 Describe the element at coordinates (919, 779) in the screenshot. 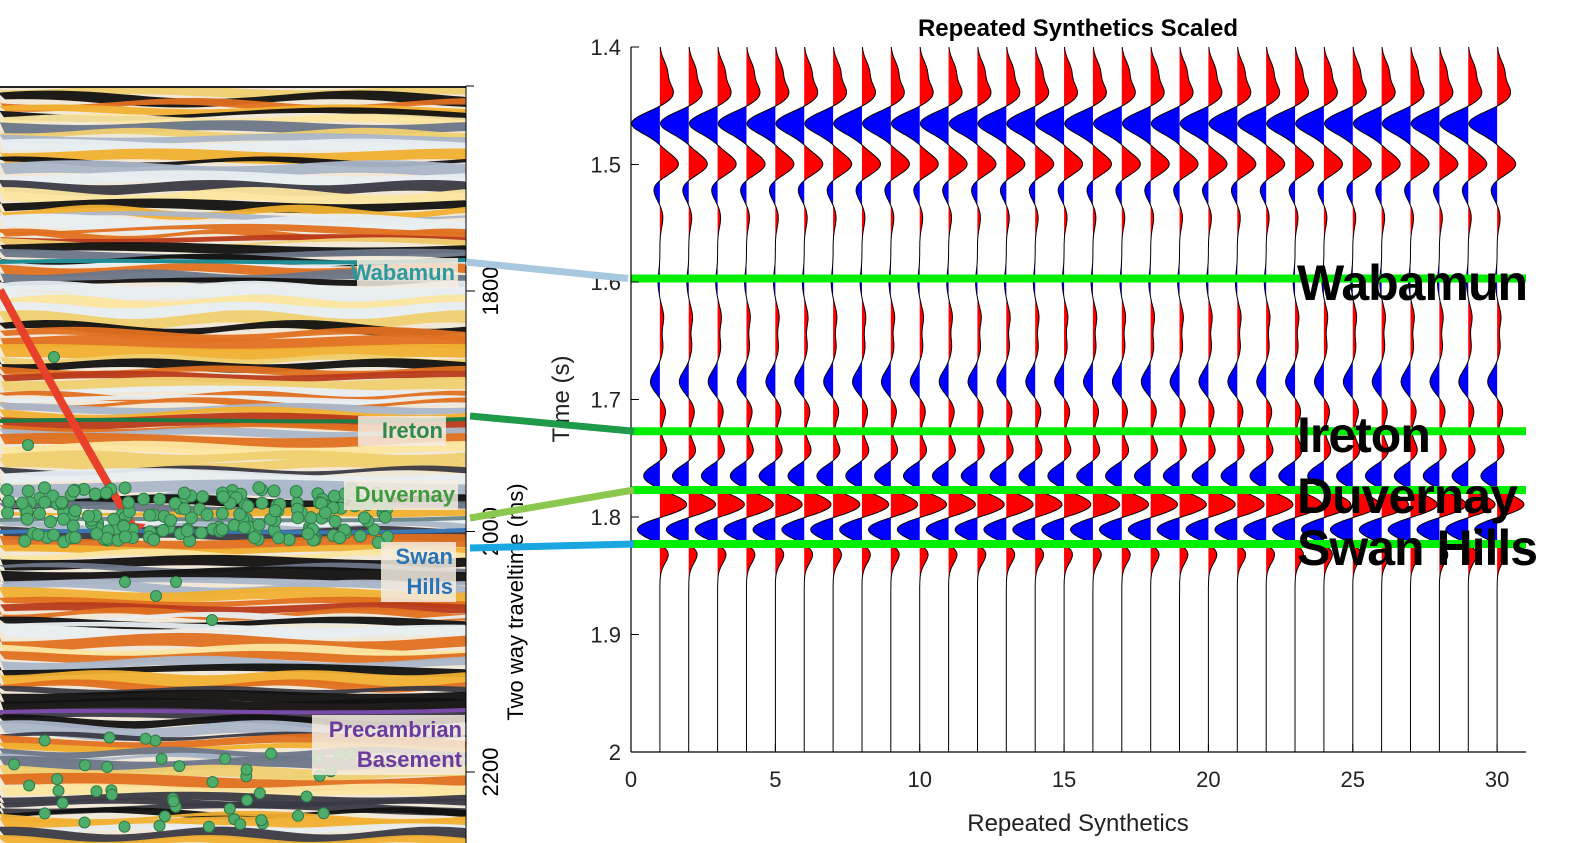

I see `x-tick-label: 10` at that location.